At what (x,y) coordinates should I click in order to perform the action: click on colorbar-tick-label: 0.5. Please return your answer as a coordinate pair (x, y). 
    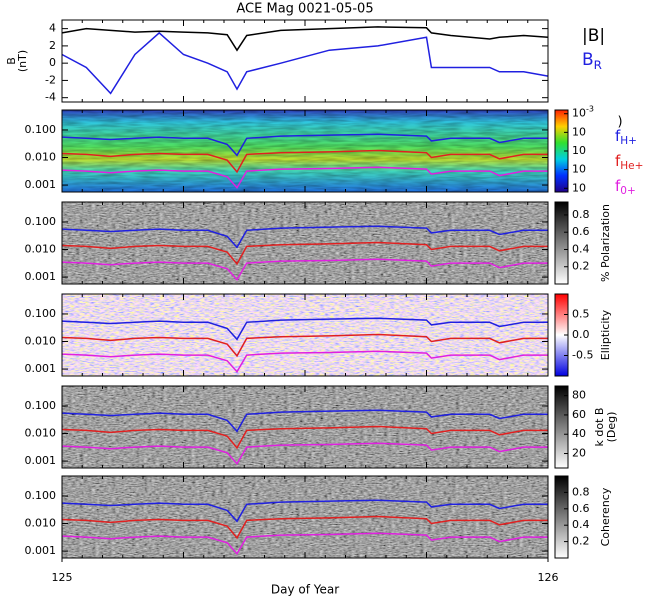
    Looking at the image, I should click on (581, 314).